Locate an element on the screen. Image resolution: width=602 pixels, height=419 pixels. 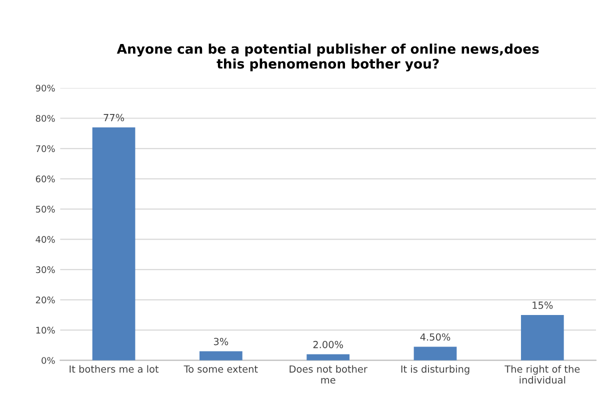
x-tick-label: It is disturbing is located at coordinates (435, 370).